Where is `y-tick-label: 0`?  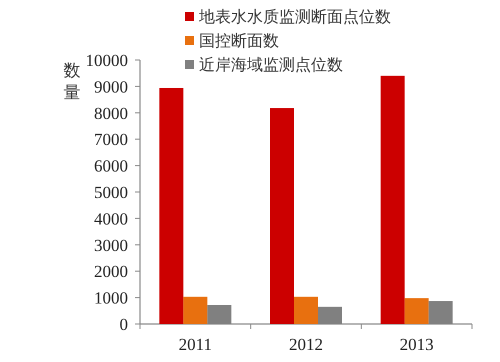 y-tick-label: 0 is located at coordinates (124, 324).